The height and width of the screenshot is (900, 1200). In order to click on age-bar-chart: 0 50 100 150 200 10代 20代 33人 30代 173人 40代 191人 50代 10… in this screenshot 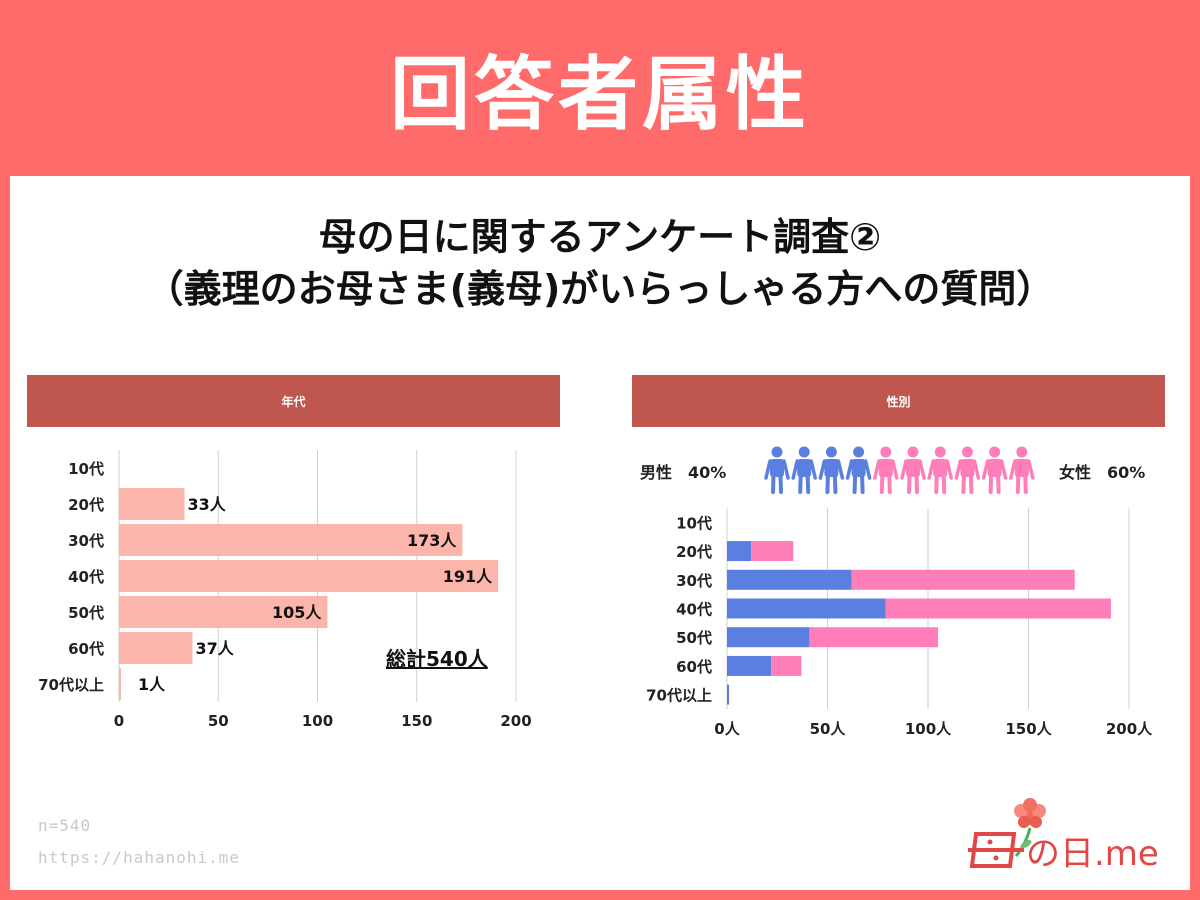, I will do `click(285, 590)`.